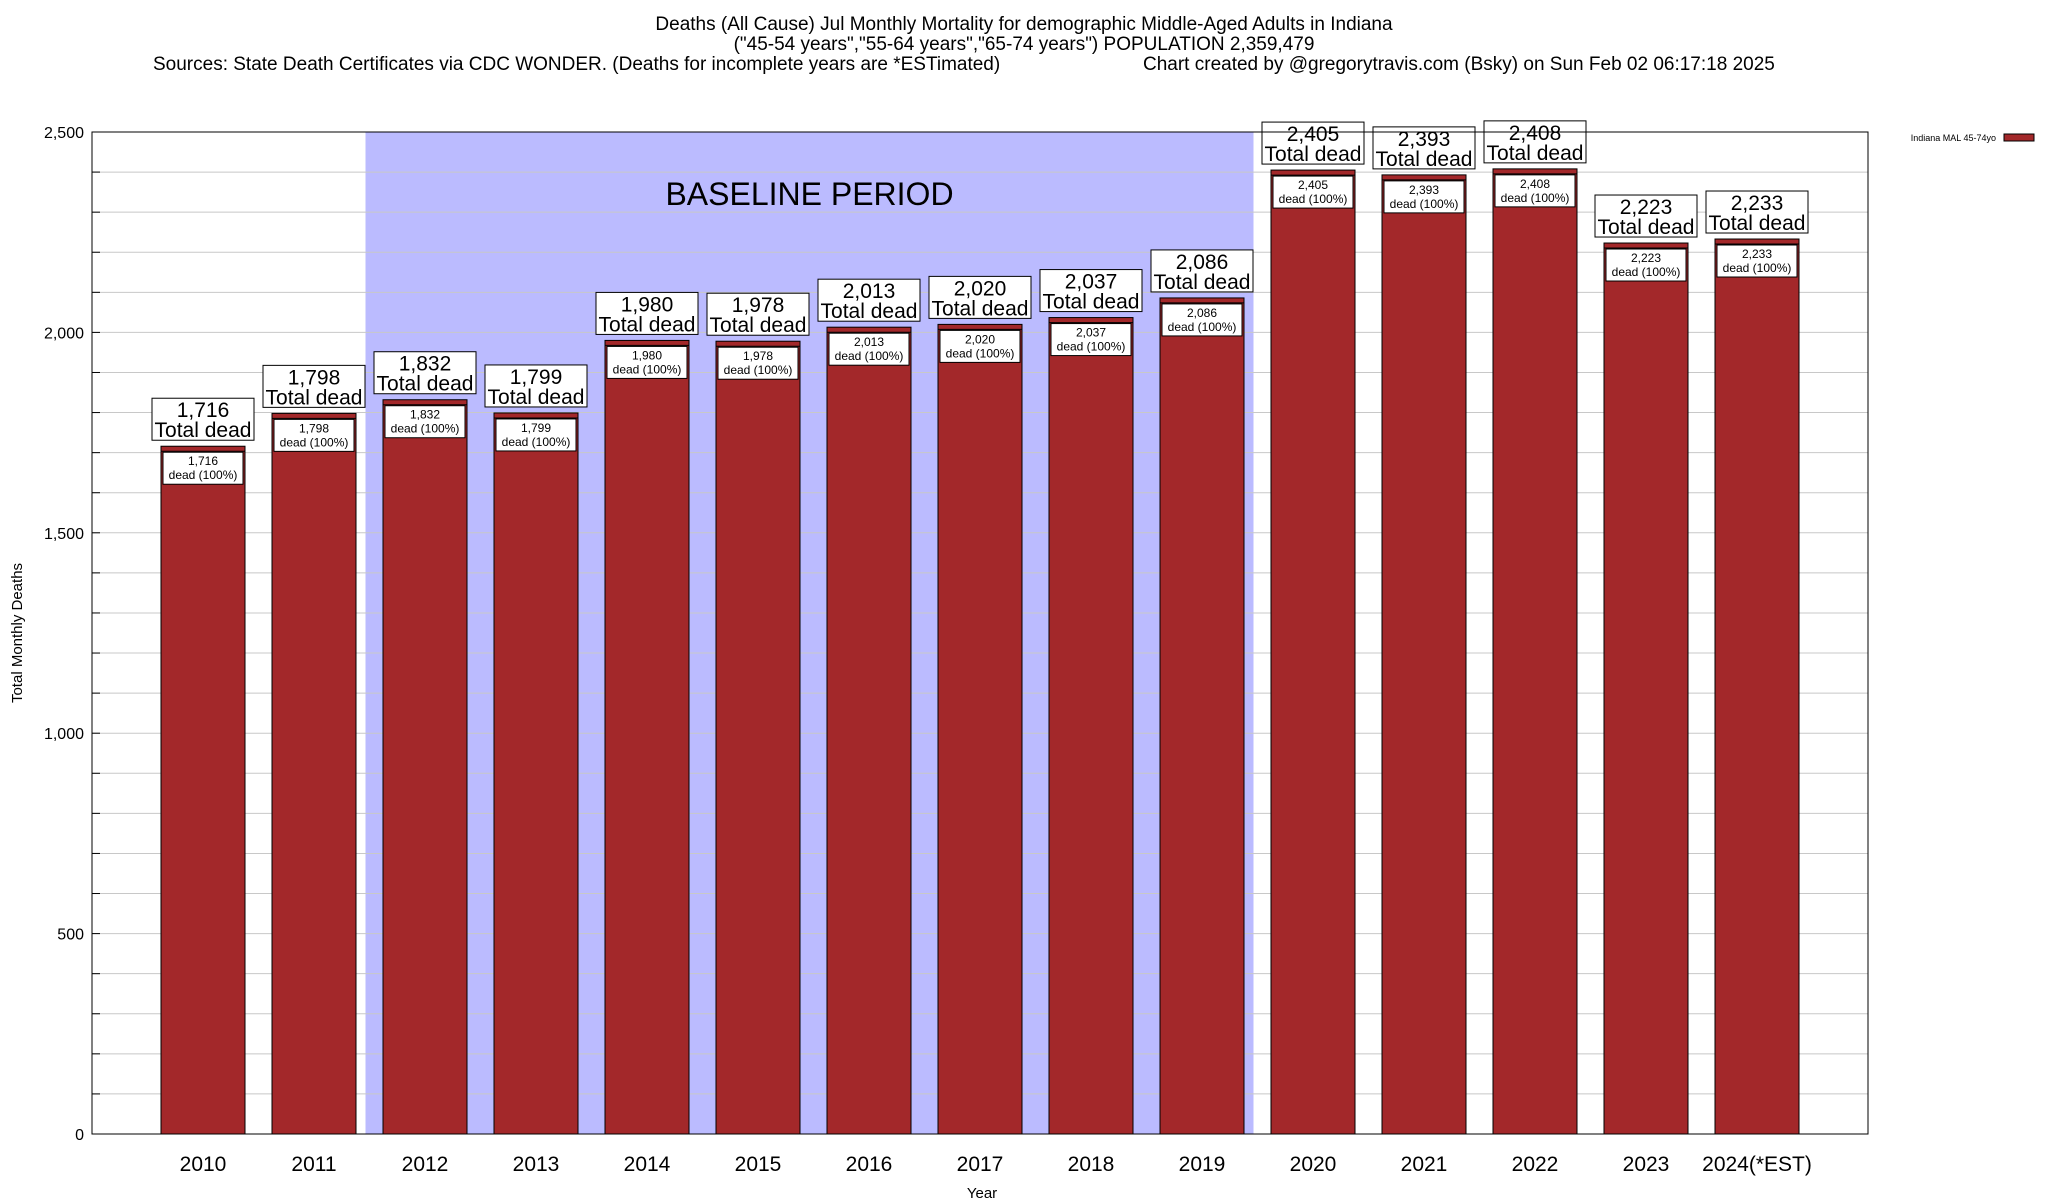  What do you see at coordinates (980, 1164) in the screenshot?
I see `x-tick-label: 2017` at bounding box center [980, 1164].